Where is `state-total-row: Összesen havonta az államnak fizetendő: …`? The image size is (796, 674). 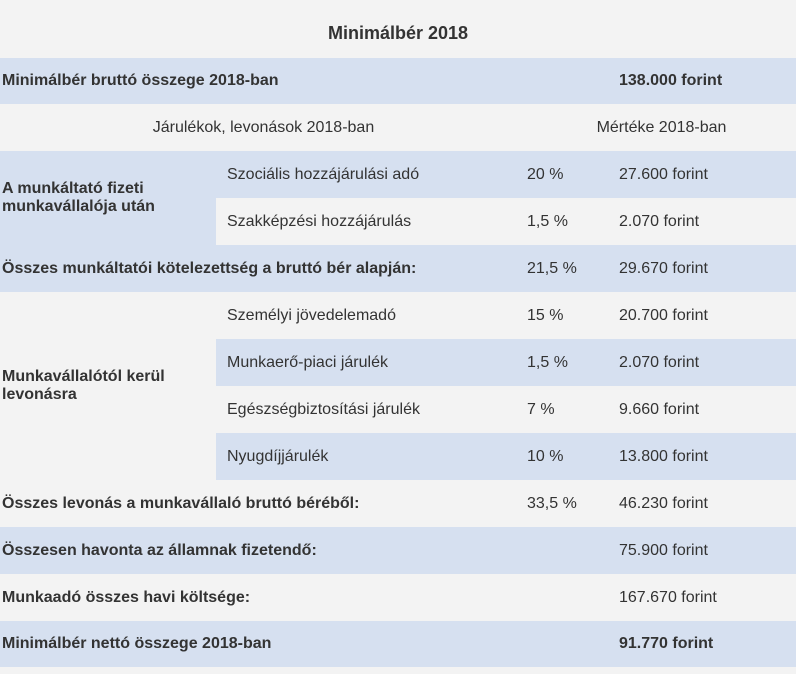
state-total-row: Összesen havonta az államnak fizetendő: … is located at coordinates (398, 550).